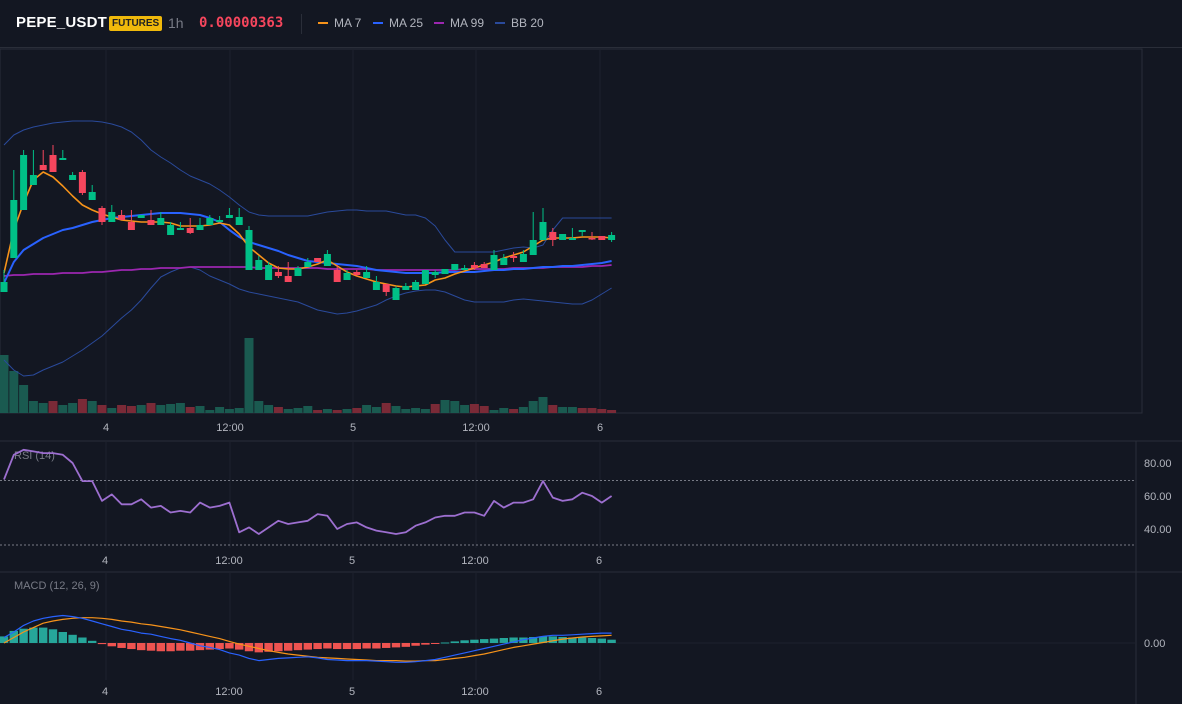  What do you see at coordinates (475, 692) in the screenshot?
I see `macd-x-tick-label: 12:00` at bounding box center [475, 692].